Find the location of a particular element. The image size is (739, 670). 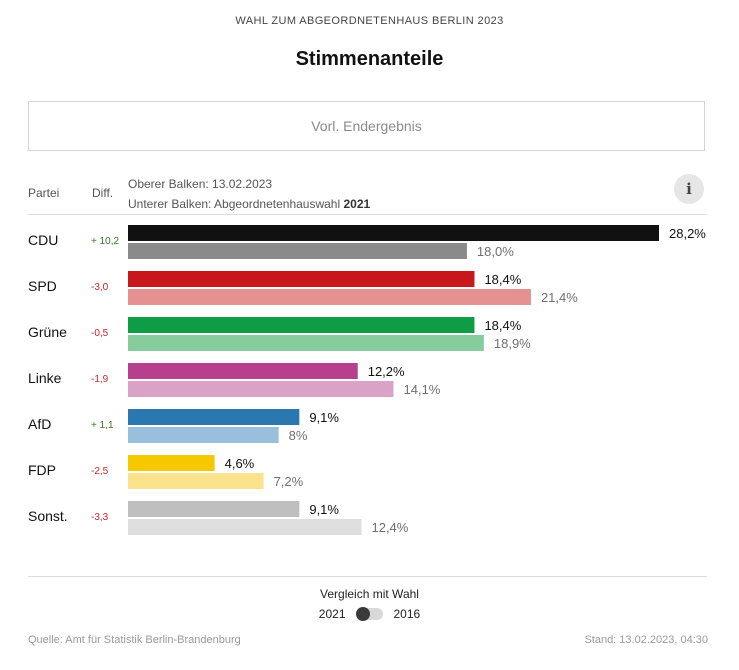

party-label-sonst: Sonst. is located at coordinates (48, 516).